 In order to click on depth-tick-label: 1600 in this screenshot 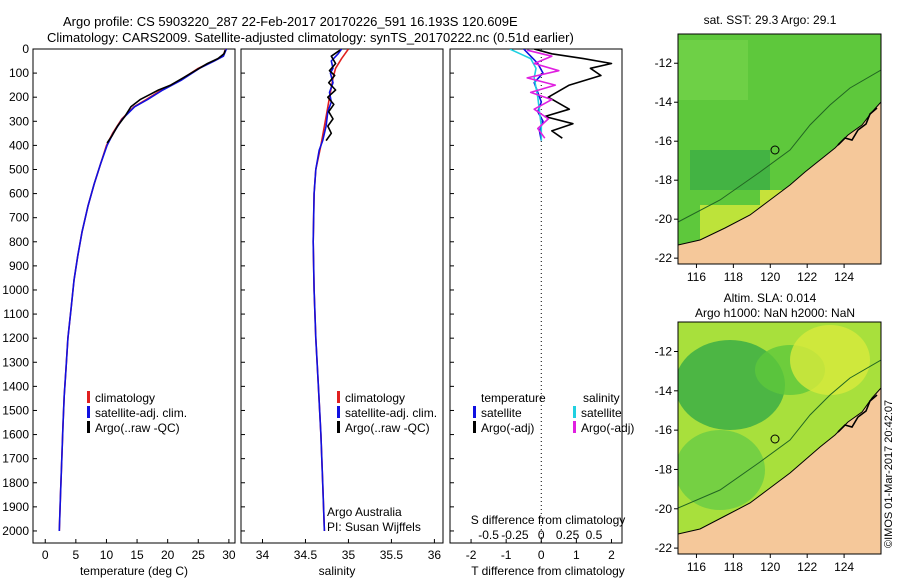, I will do `click(15, 435)`.